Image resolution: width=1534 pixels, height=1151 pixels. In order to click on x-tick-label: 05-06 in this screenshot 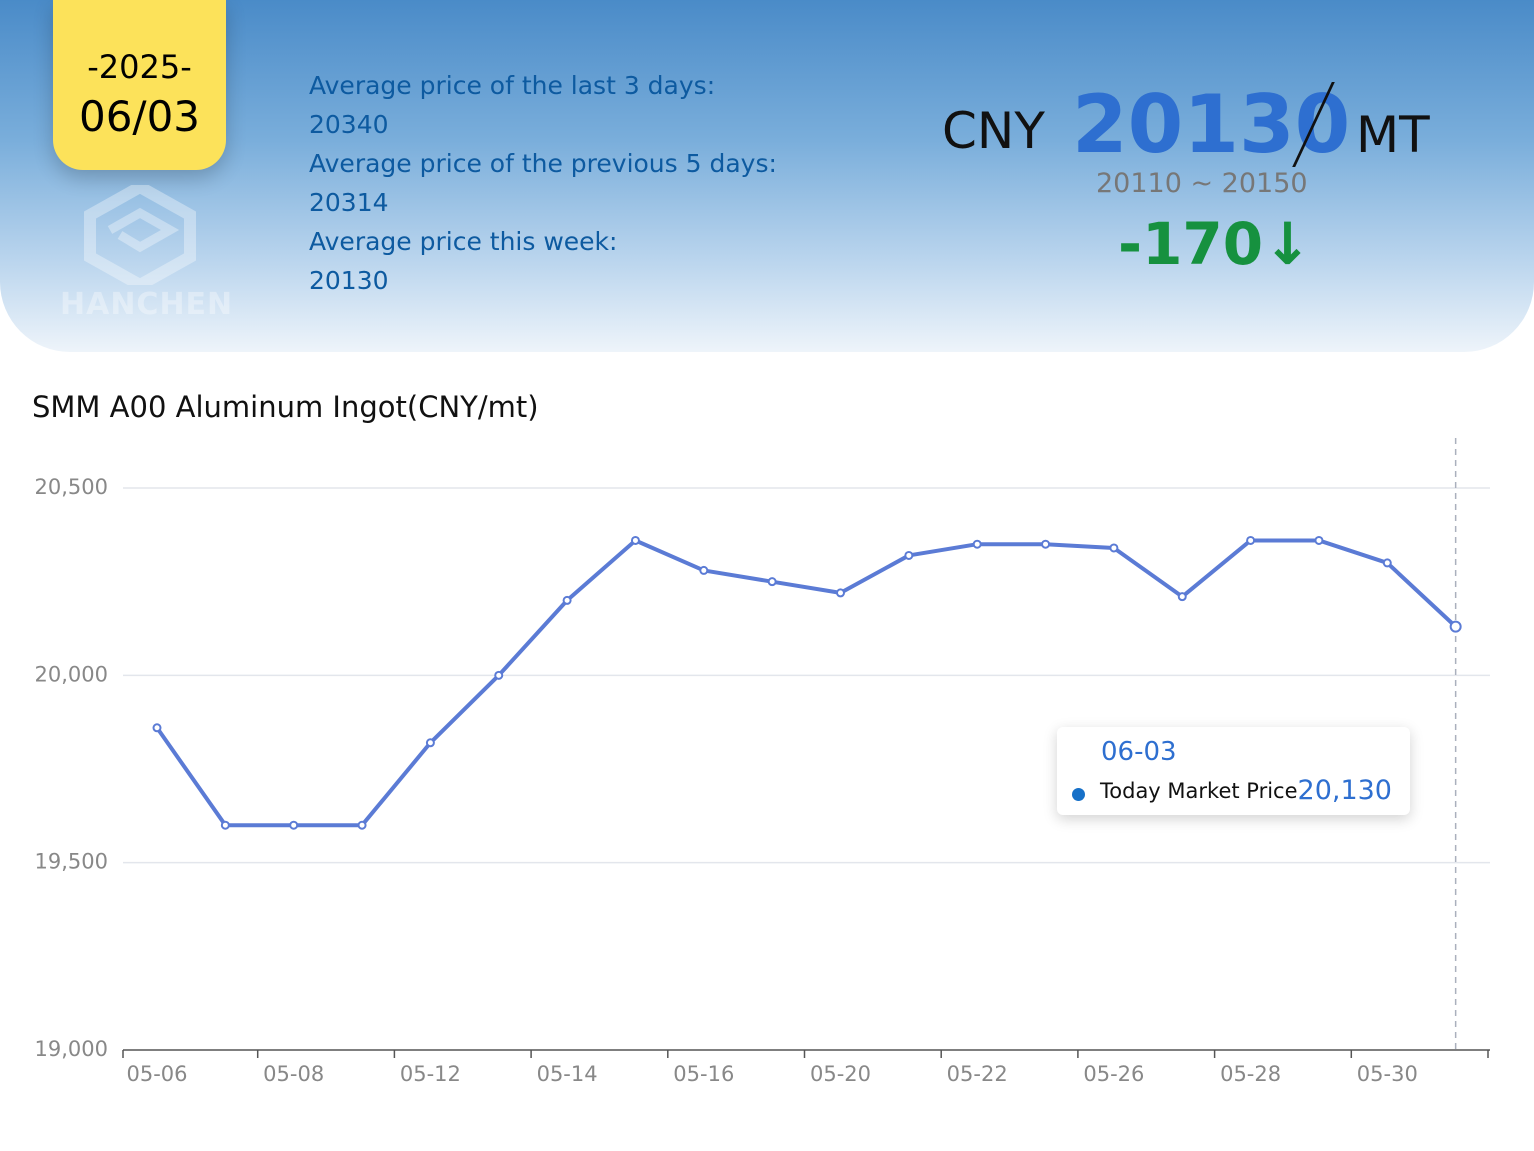, I will do `click(156, 1074)`.